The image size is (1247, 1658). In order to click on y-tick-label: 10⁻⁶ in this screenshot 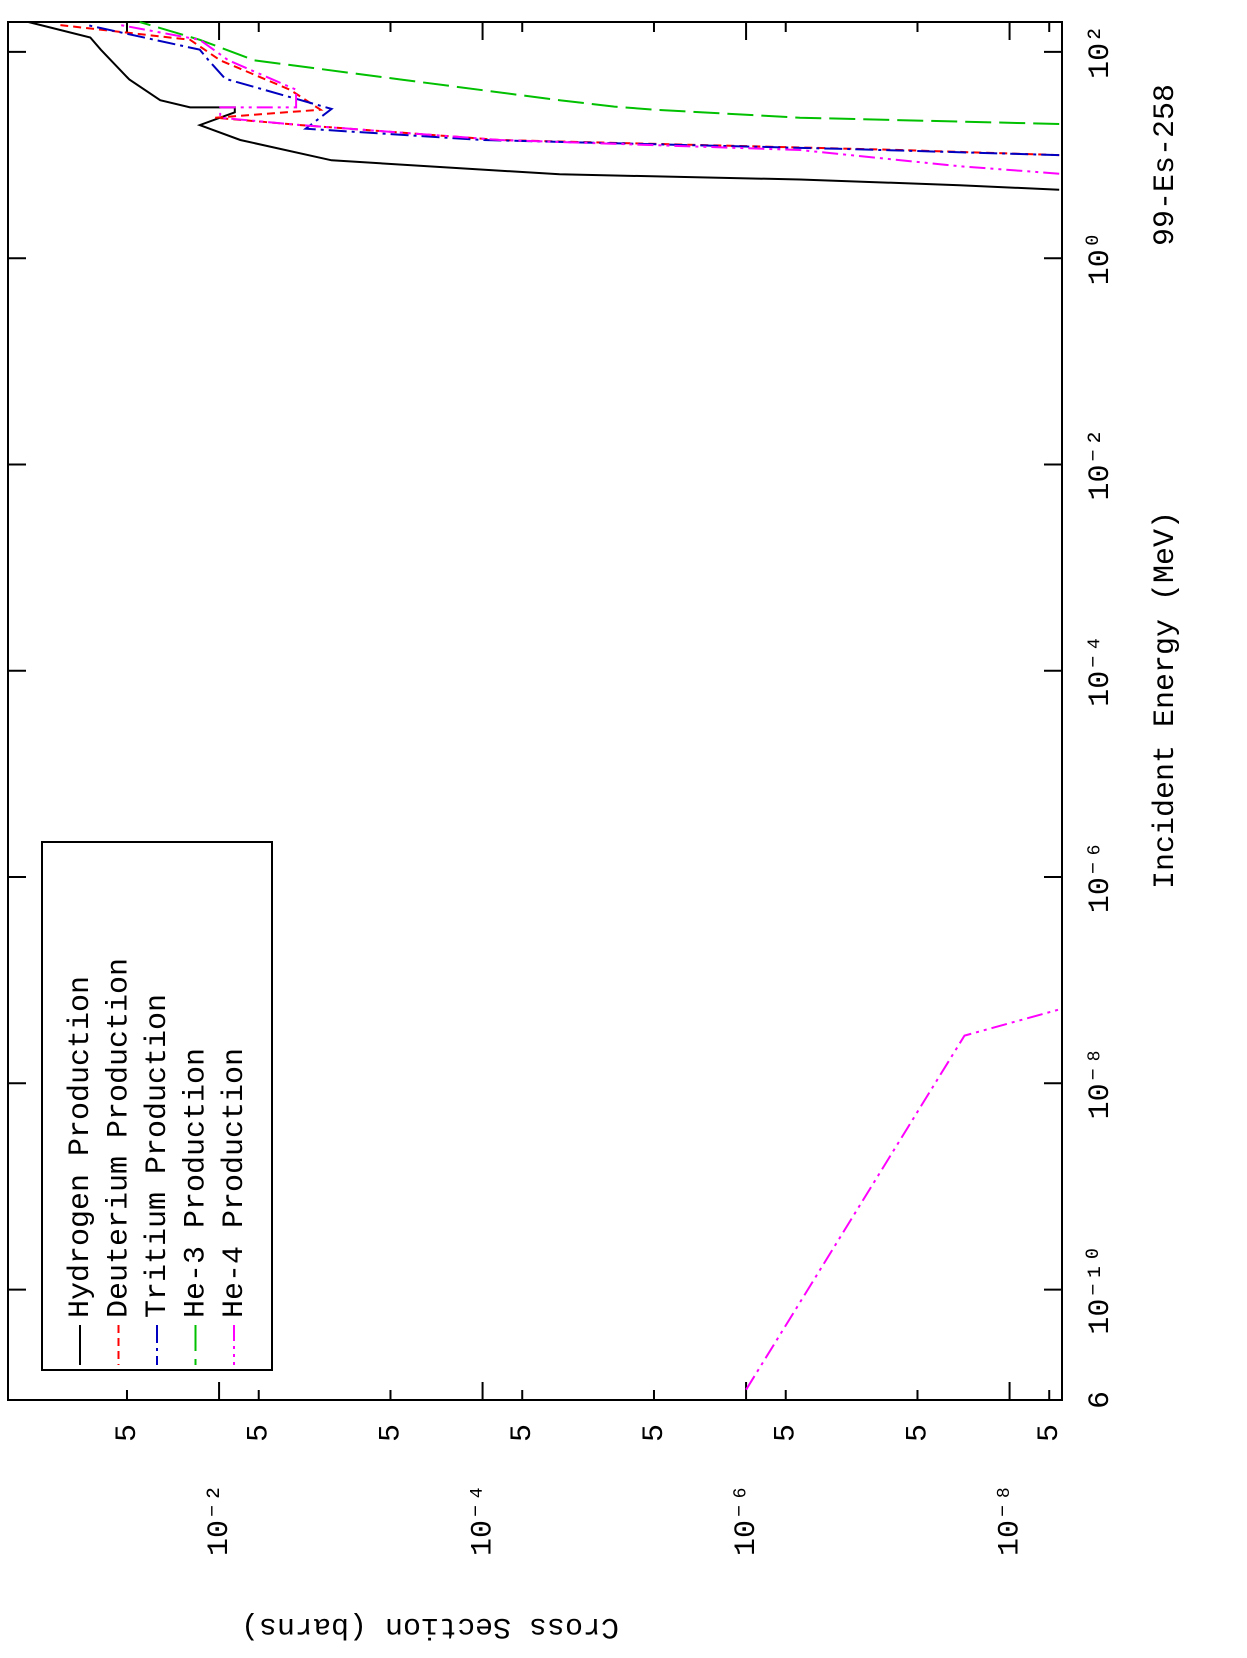, I will do `click(747, 1520)`.